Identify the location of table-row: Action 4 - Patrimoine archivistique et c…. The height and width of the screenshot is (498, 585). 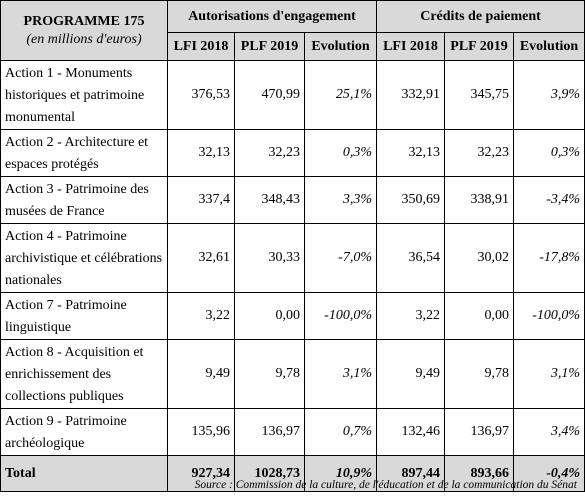
(292, 258).